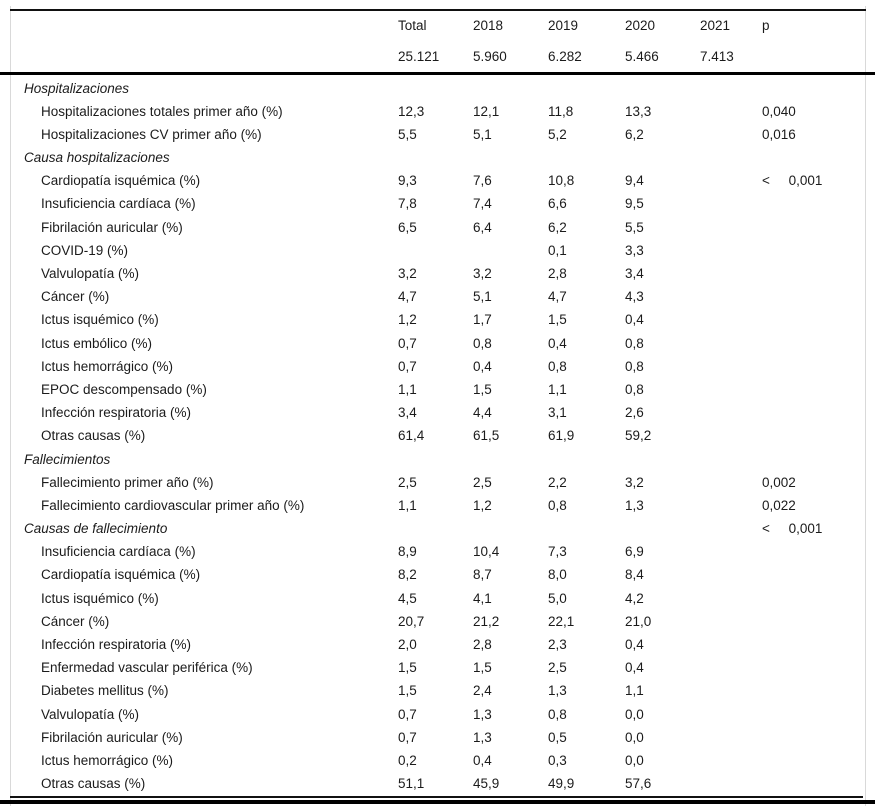  I want to click on table-row: Ictus isquémico (%) 4,5 4,1 5,0 4,2, so click(437, 598).